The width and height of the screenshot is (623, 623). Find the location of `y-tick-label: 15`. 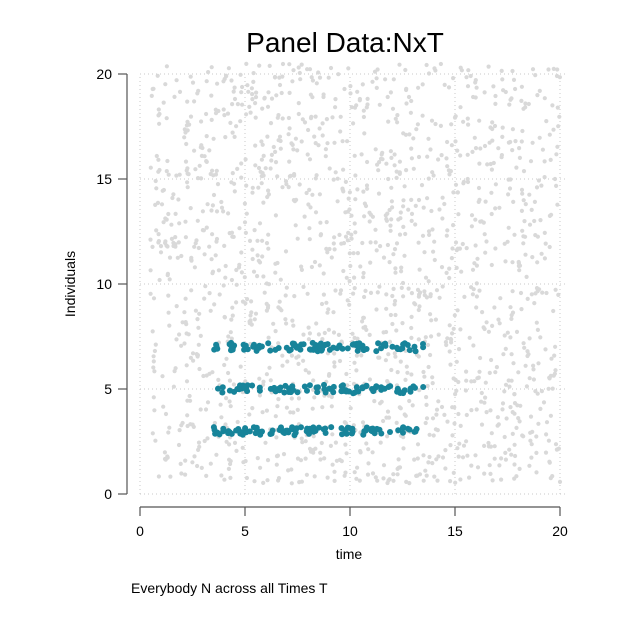

y-tick-label: 15 is located at coordinates (104, 179).